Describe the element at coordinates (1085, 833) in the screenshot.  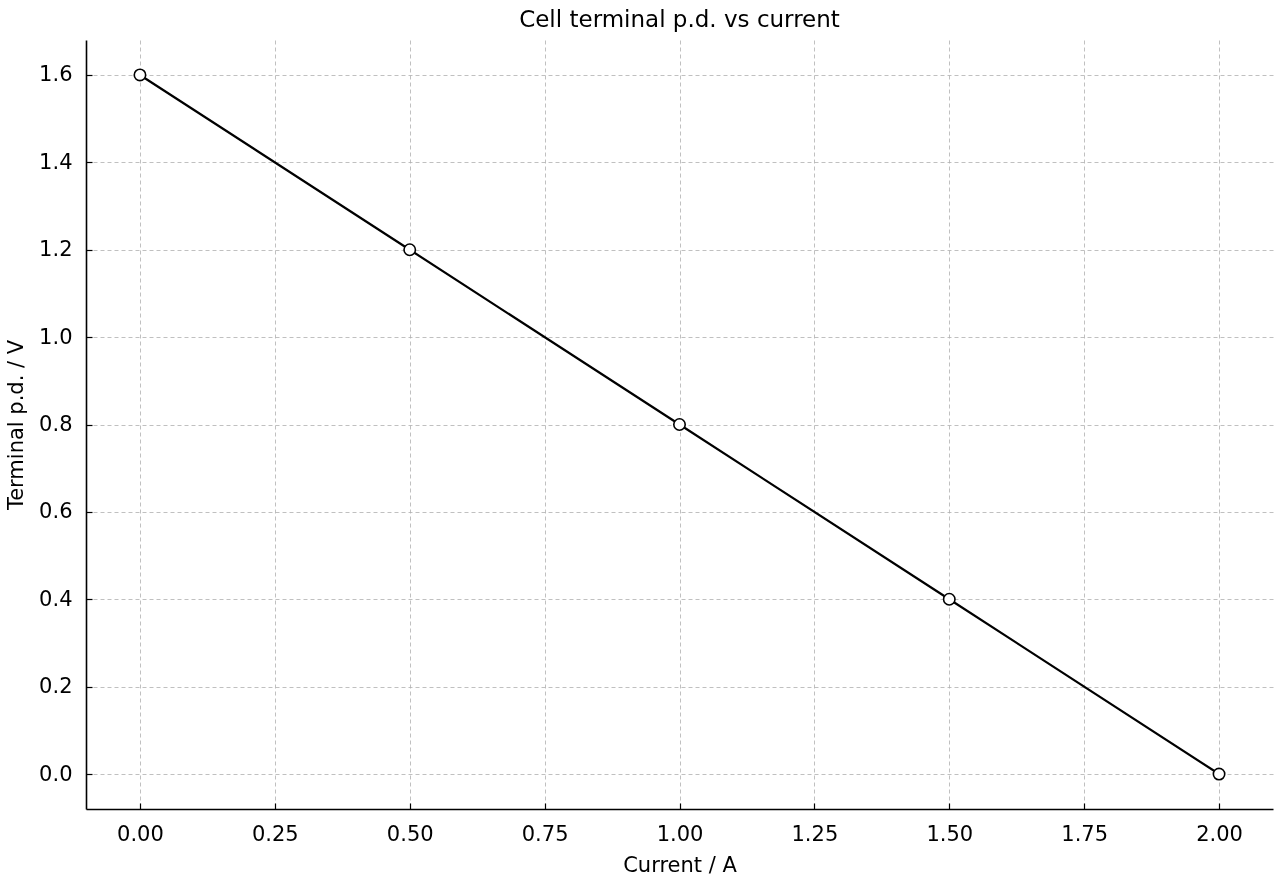
I see `x-tick-label: 1.75` at that location.